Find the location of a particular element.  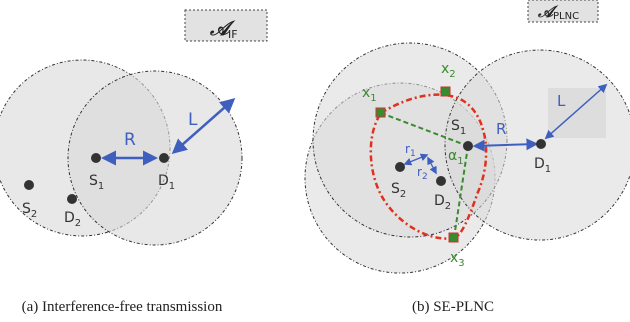

cluster-boundary is located at coordinates (428, 166).